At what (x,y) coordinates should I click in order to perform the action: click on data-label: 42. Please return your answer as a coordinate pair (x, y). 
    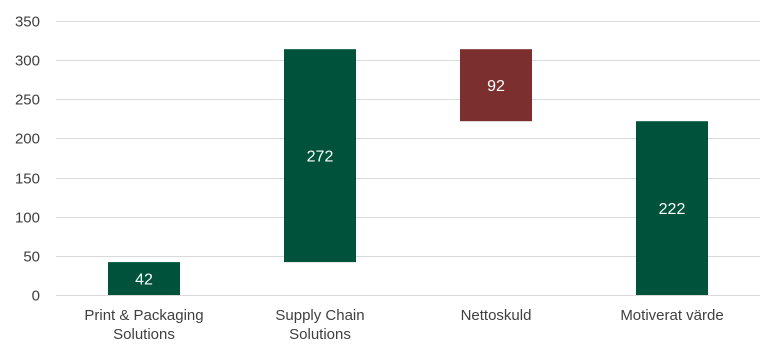
    Looking at the image, I should click on (144, 280).